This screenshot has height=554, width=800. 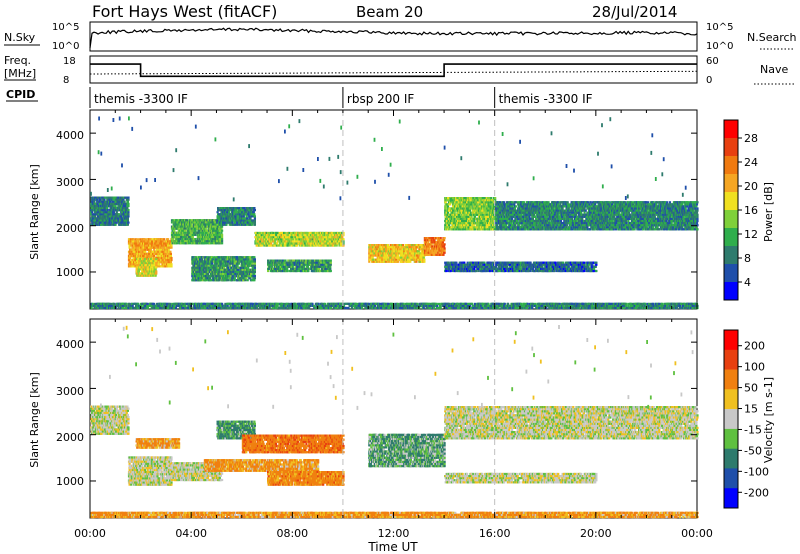 I want to click on cpid-label: CPID, so click(x=20, y=94).